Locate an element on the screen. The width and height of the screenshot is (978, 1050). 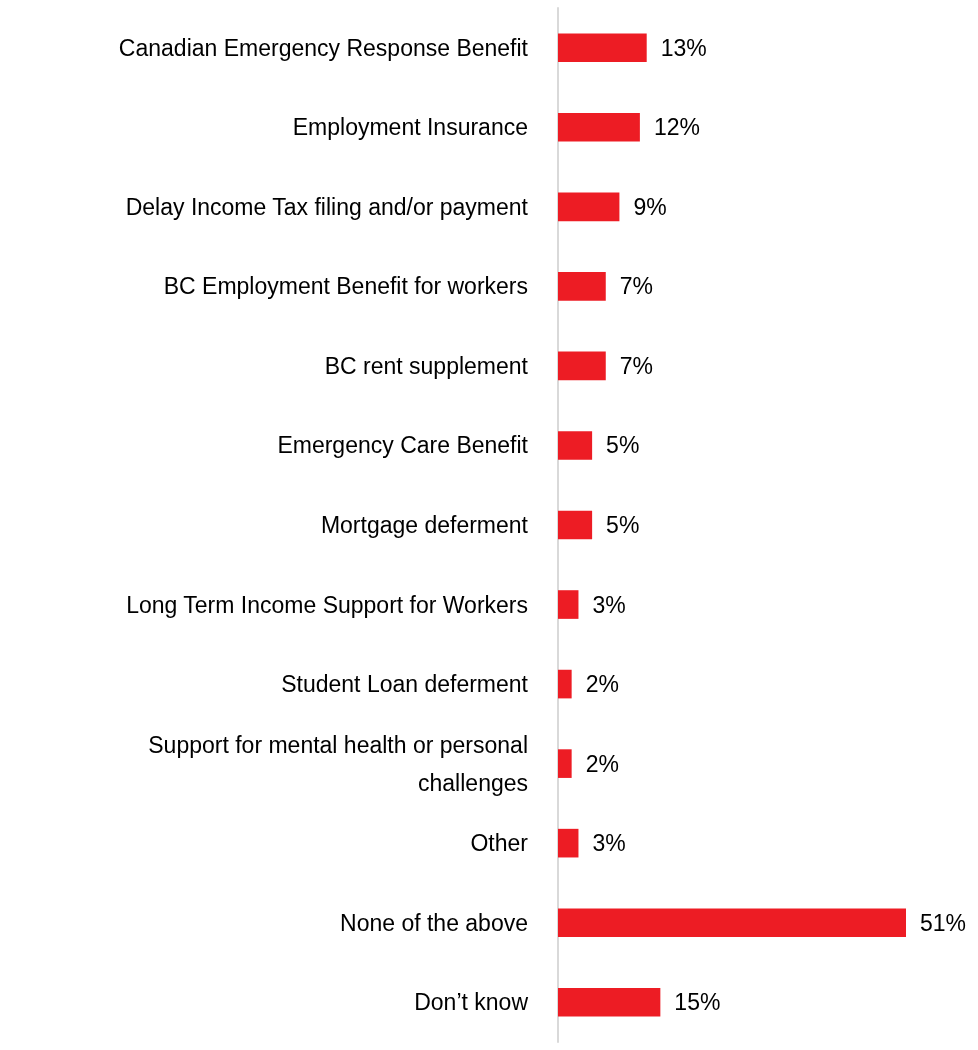
y-tick-label: Delay Income Tax filing and/or payment is located at coordinates (327, 206).